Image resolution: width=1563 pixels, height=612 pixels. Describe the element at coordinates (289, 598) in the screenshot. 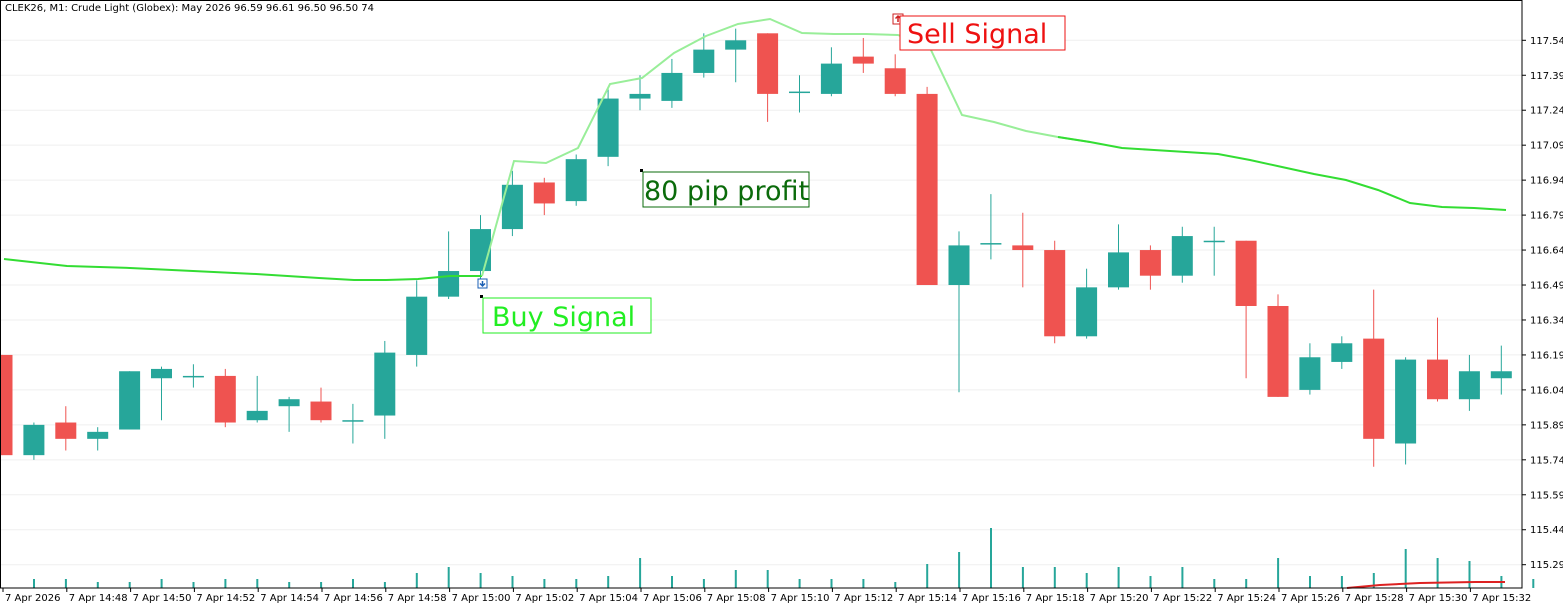

I see `x-tick-label: 7 Apr 14:54` at that location.